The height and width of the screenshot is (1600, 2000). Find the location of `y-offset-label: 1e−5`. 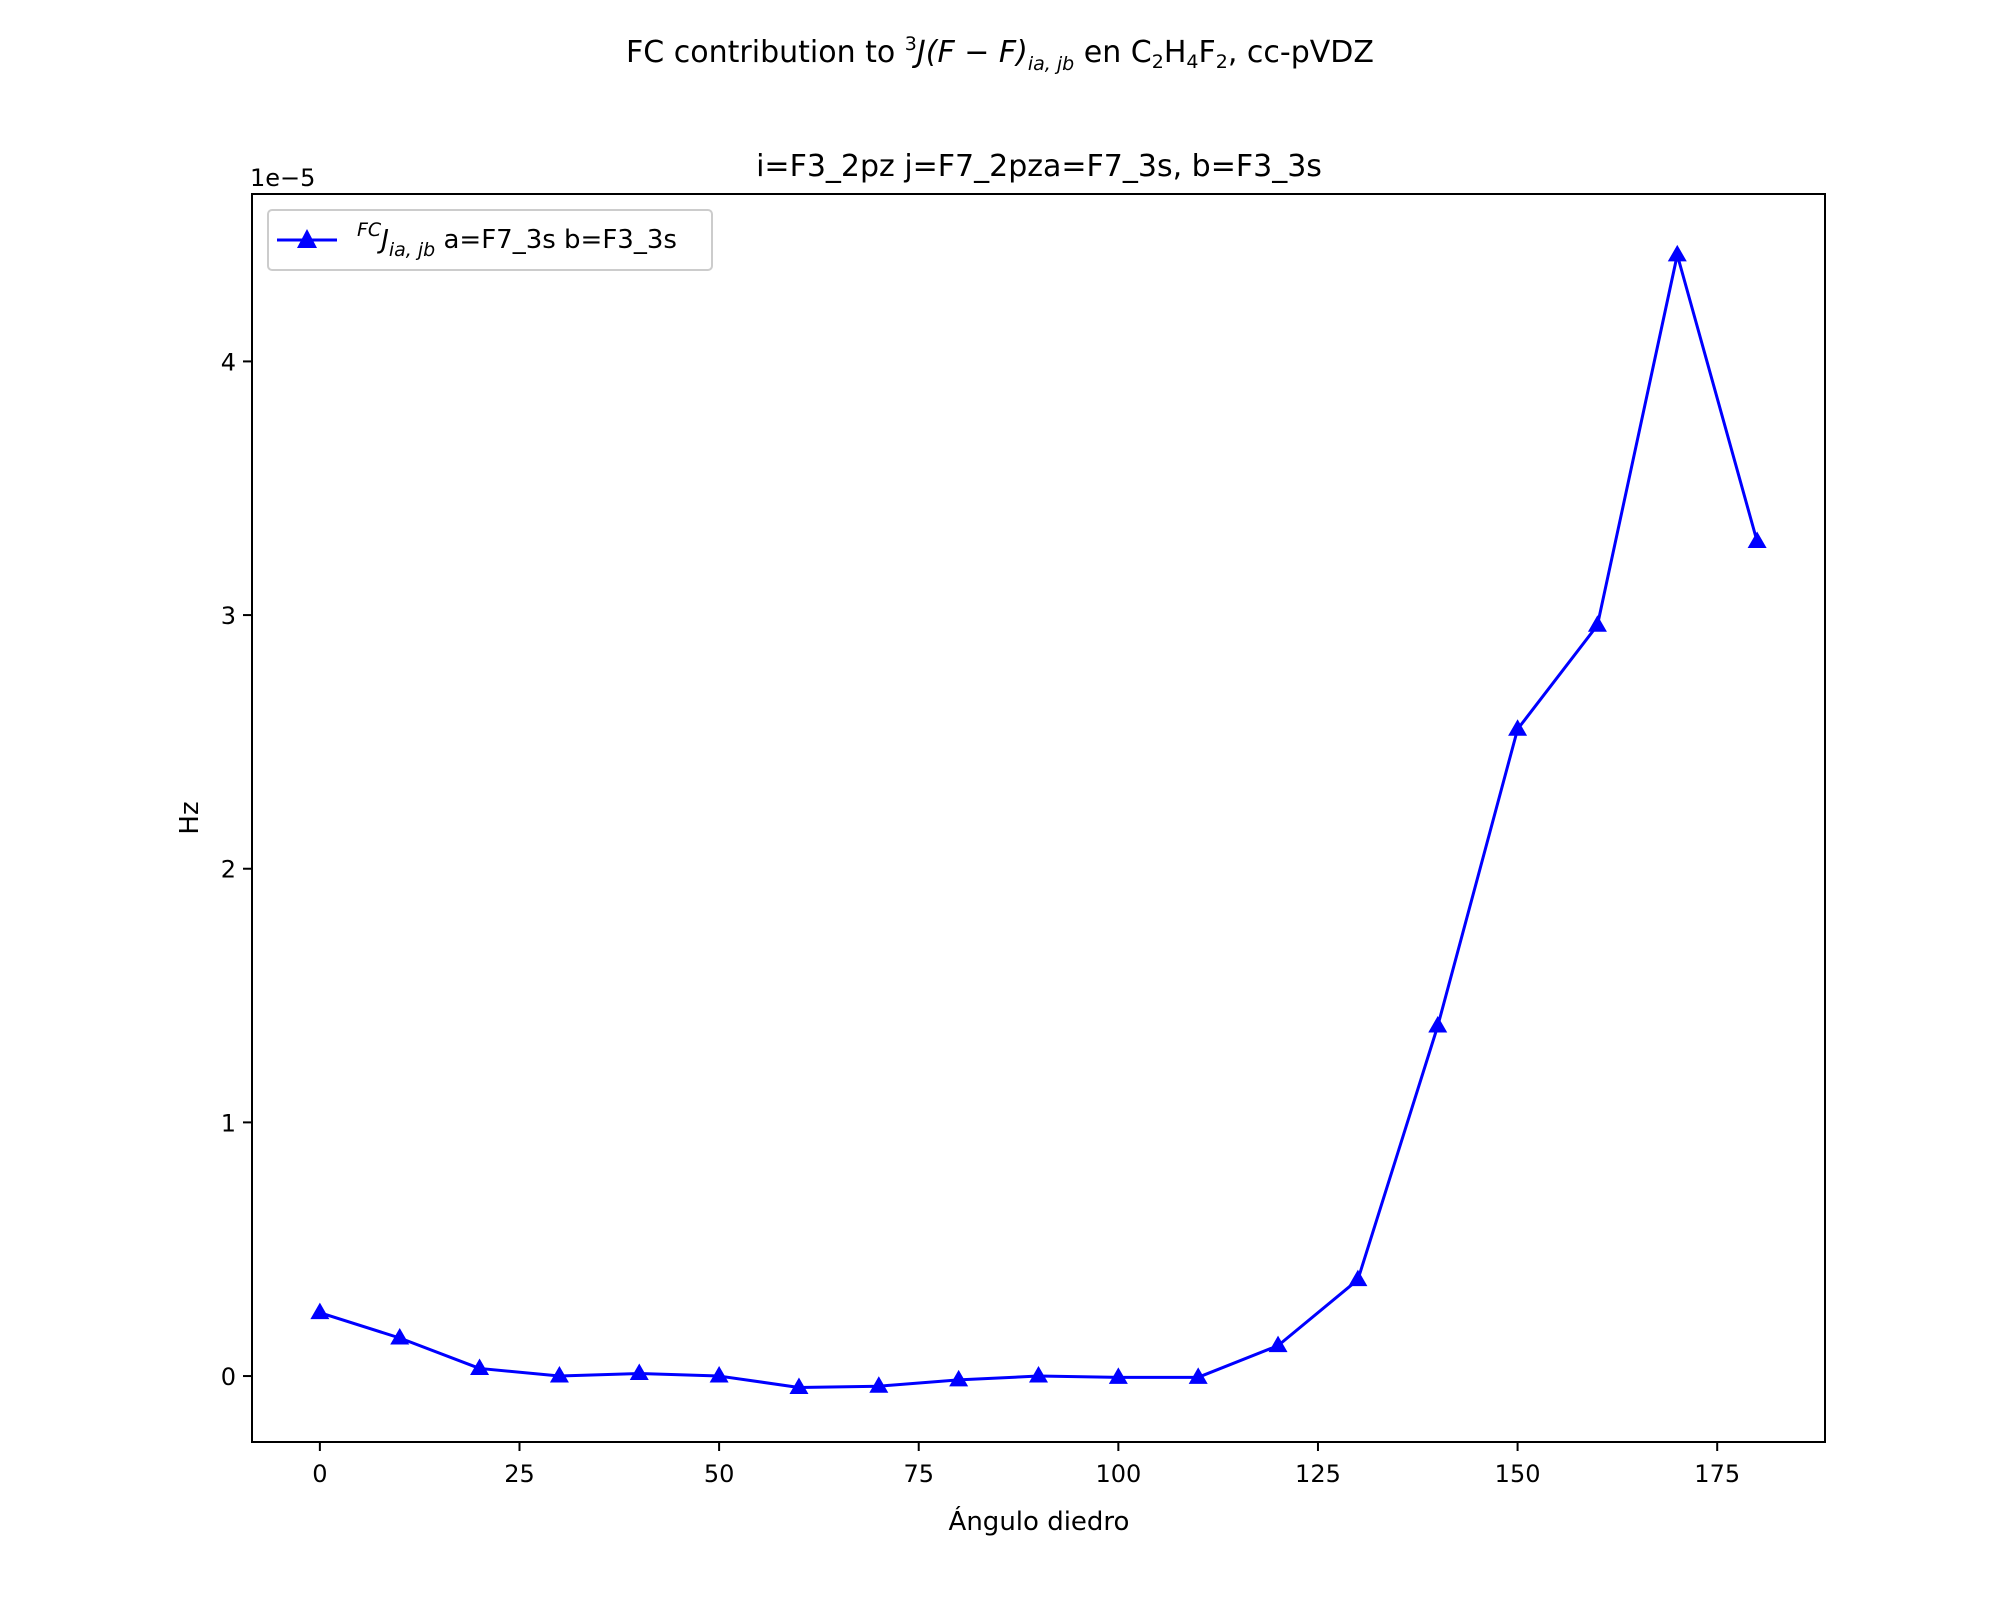

y-offset-label: 1e−5 is located at coordinates (282, 178).